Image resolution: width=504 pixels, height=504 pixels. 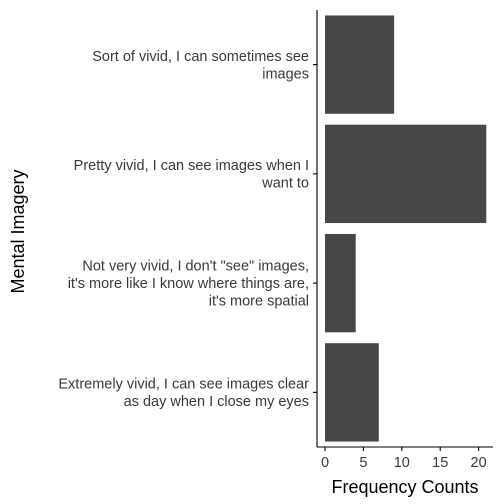 I want to click on x-tick-label: 5, so click(x=363, y=463).